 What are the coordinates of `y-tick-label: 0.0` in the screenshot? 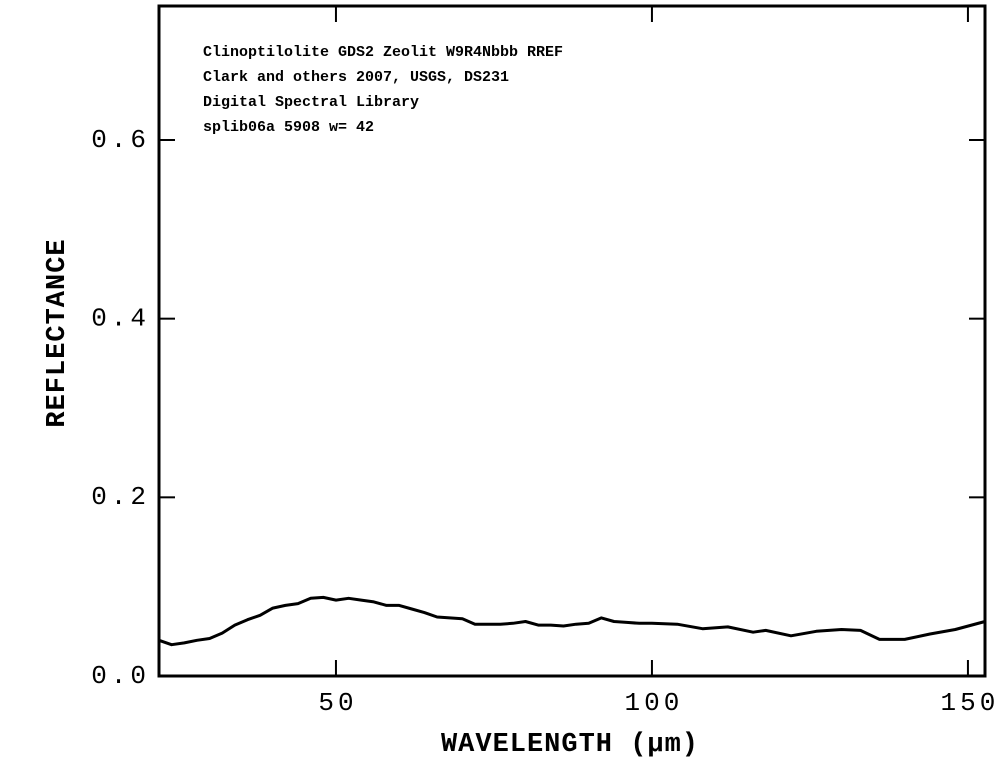 It's located at (120, 676).